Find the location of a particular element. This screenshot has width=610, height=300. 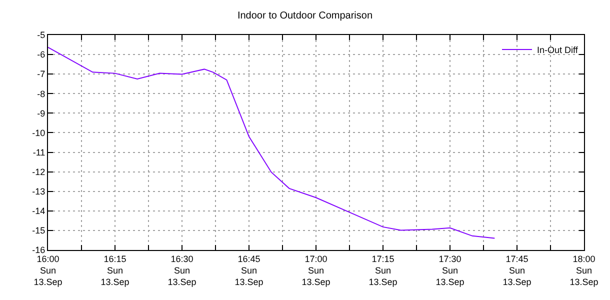

y-tick-label: -12 is located at coordinates (39, 171).